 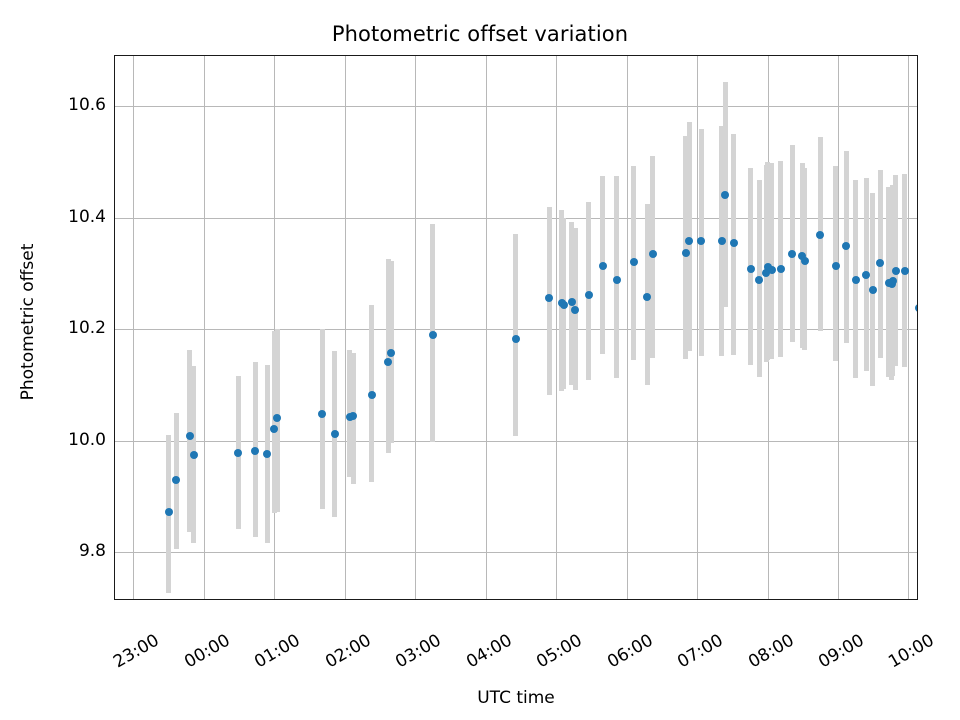 What do you see at coordinates (63, 327) in the screenshot?
I see `y-axis-tick-labels: 9.8 10.0 10.2 10.4 10.6` at bounding box center [63, 327].